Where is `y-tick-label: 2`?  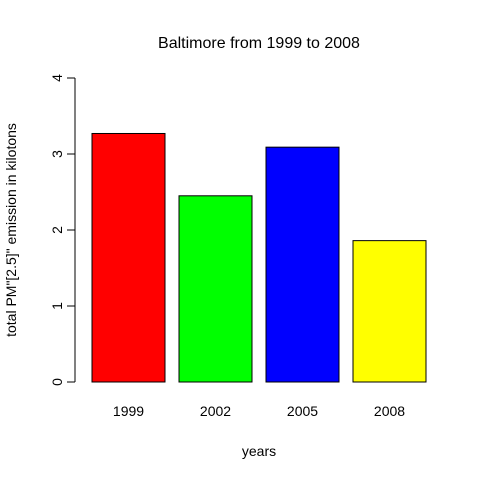
y-tick-label: 2 is located at coordinates (57, 230).